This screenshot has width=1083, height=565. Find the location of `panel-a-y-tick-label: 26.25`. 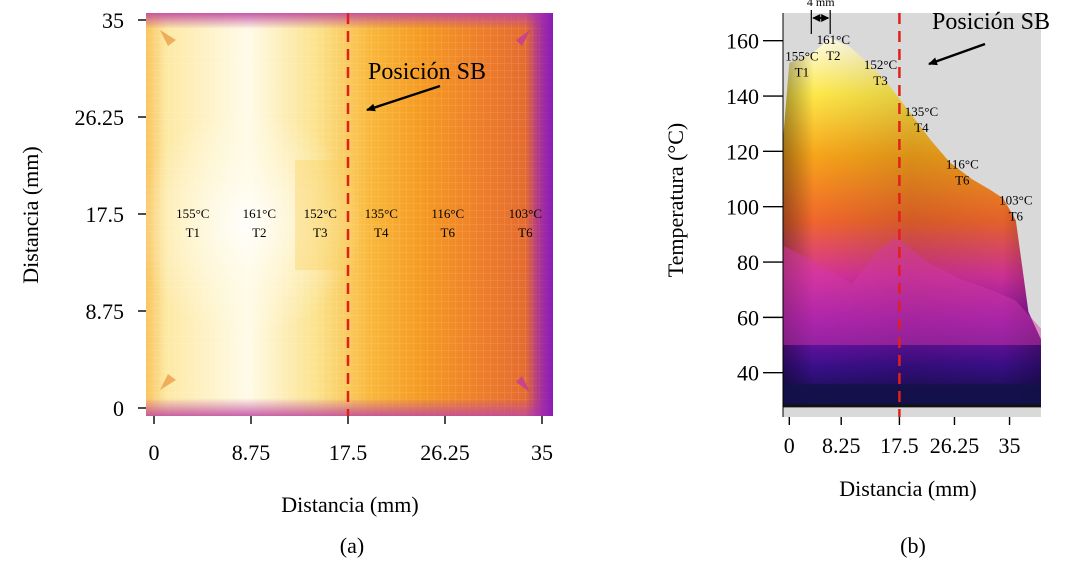

panel-a-y-tick-label: 26.25 is located at coordinates (100, 117).